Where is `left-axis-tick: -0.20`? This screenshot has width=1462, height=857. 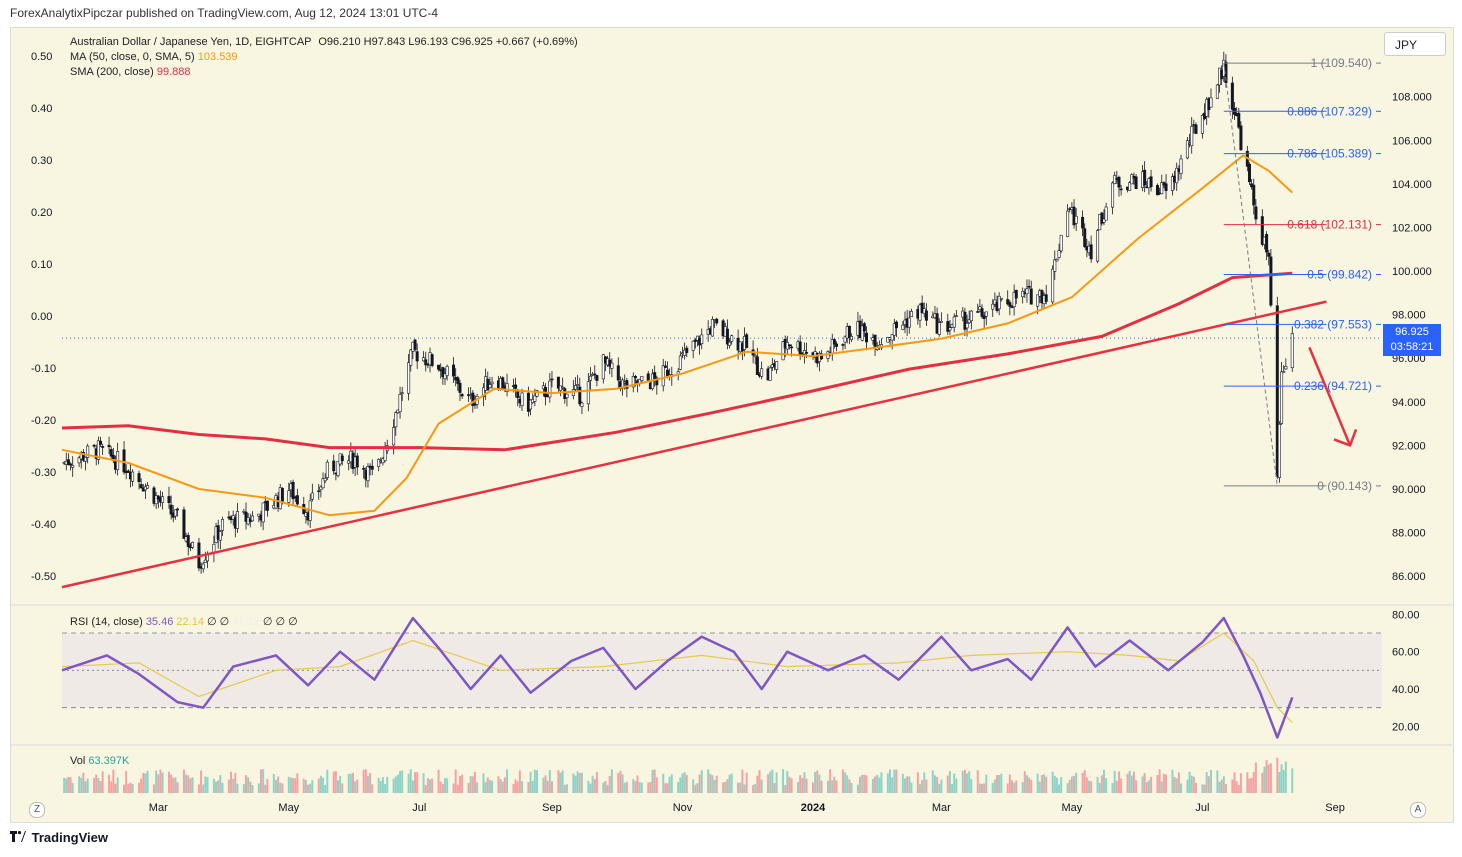 left-axis-tick: -0.20 is located at coordinates (43, 421).